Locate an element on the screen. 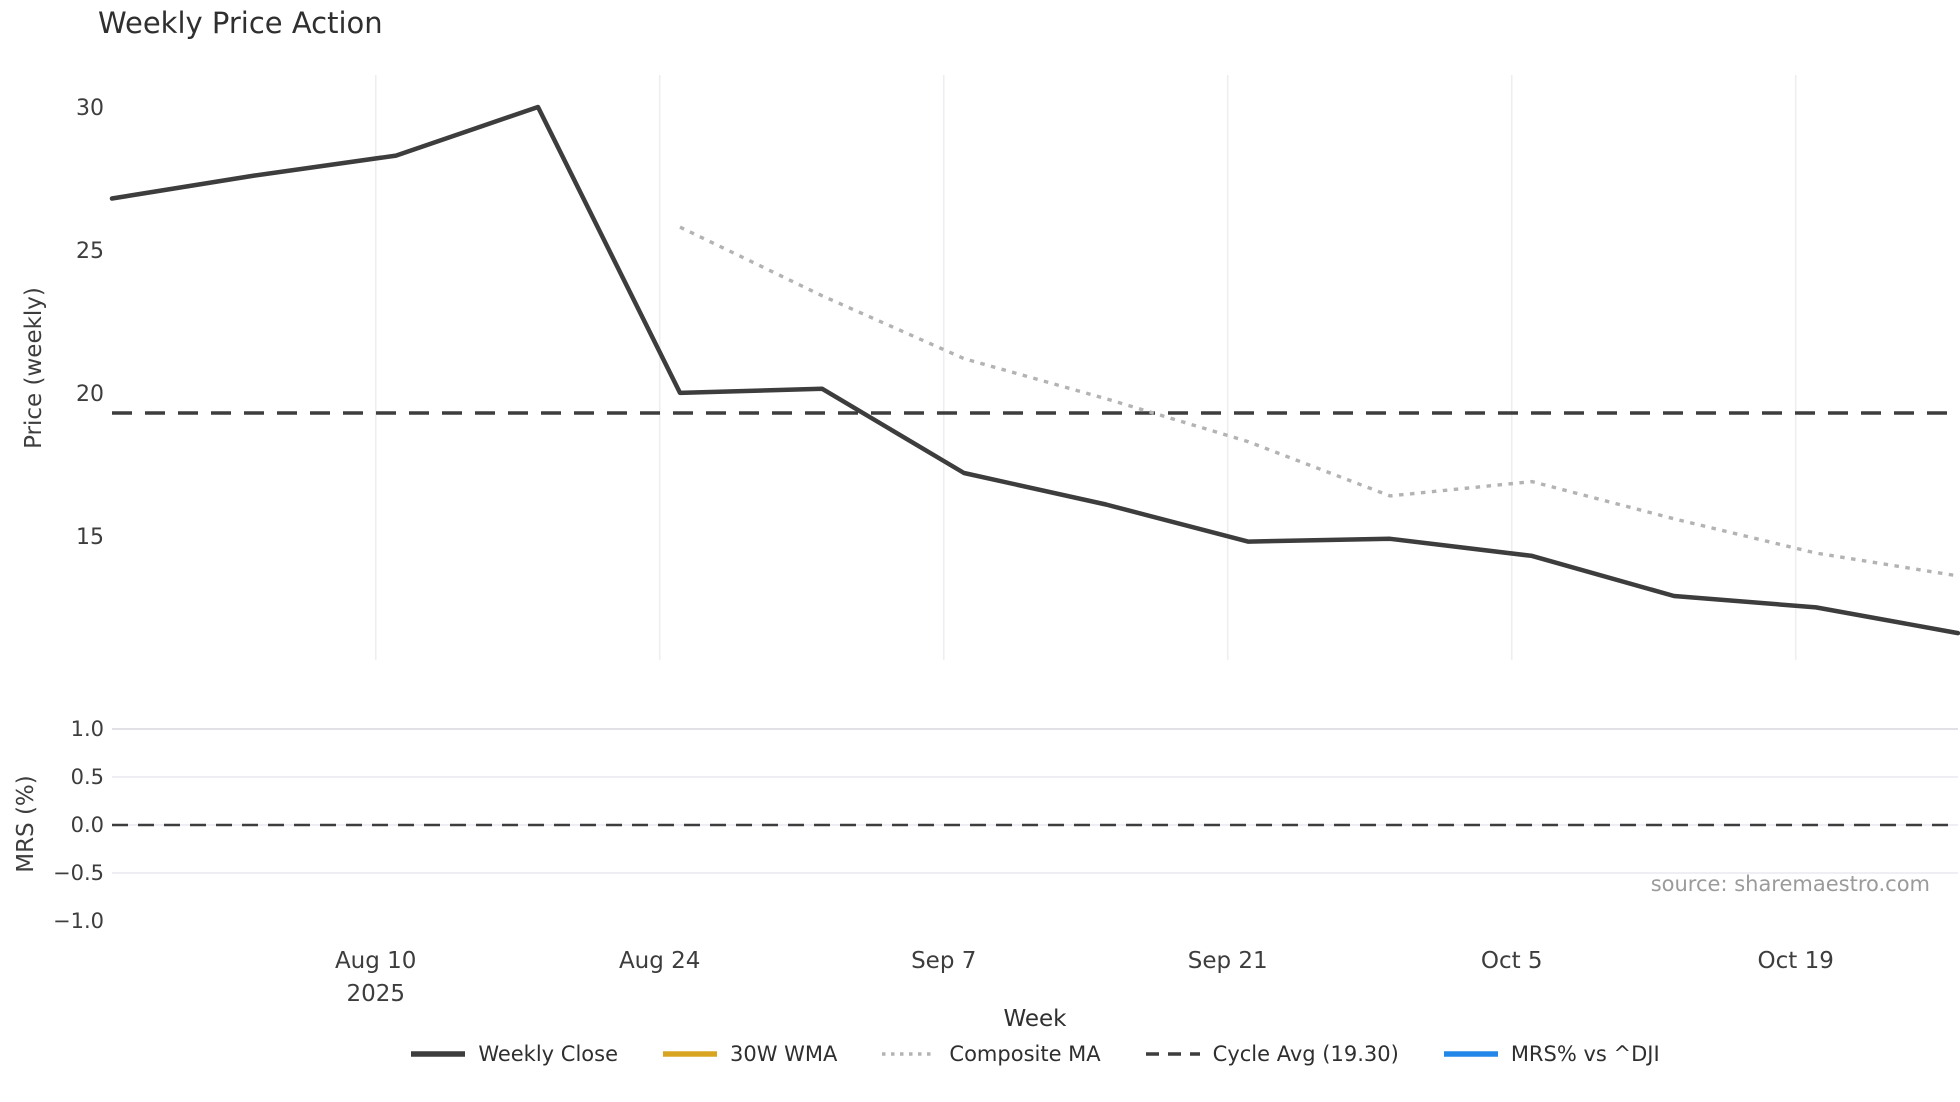 The image size is (1960, 1102). mrs-y-tick-label: 0.0 is located at coordinates (87, 825).